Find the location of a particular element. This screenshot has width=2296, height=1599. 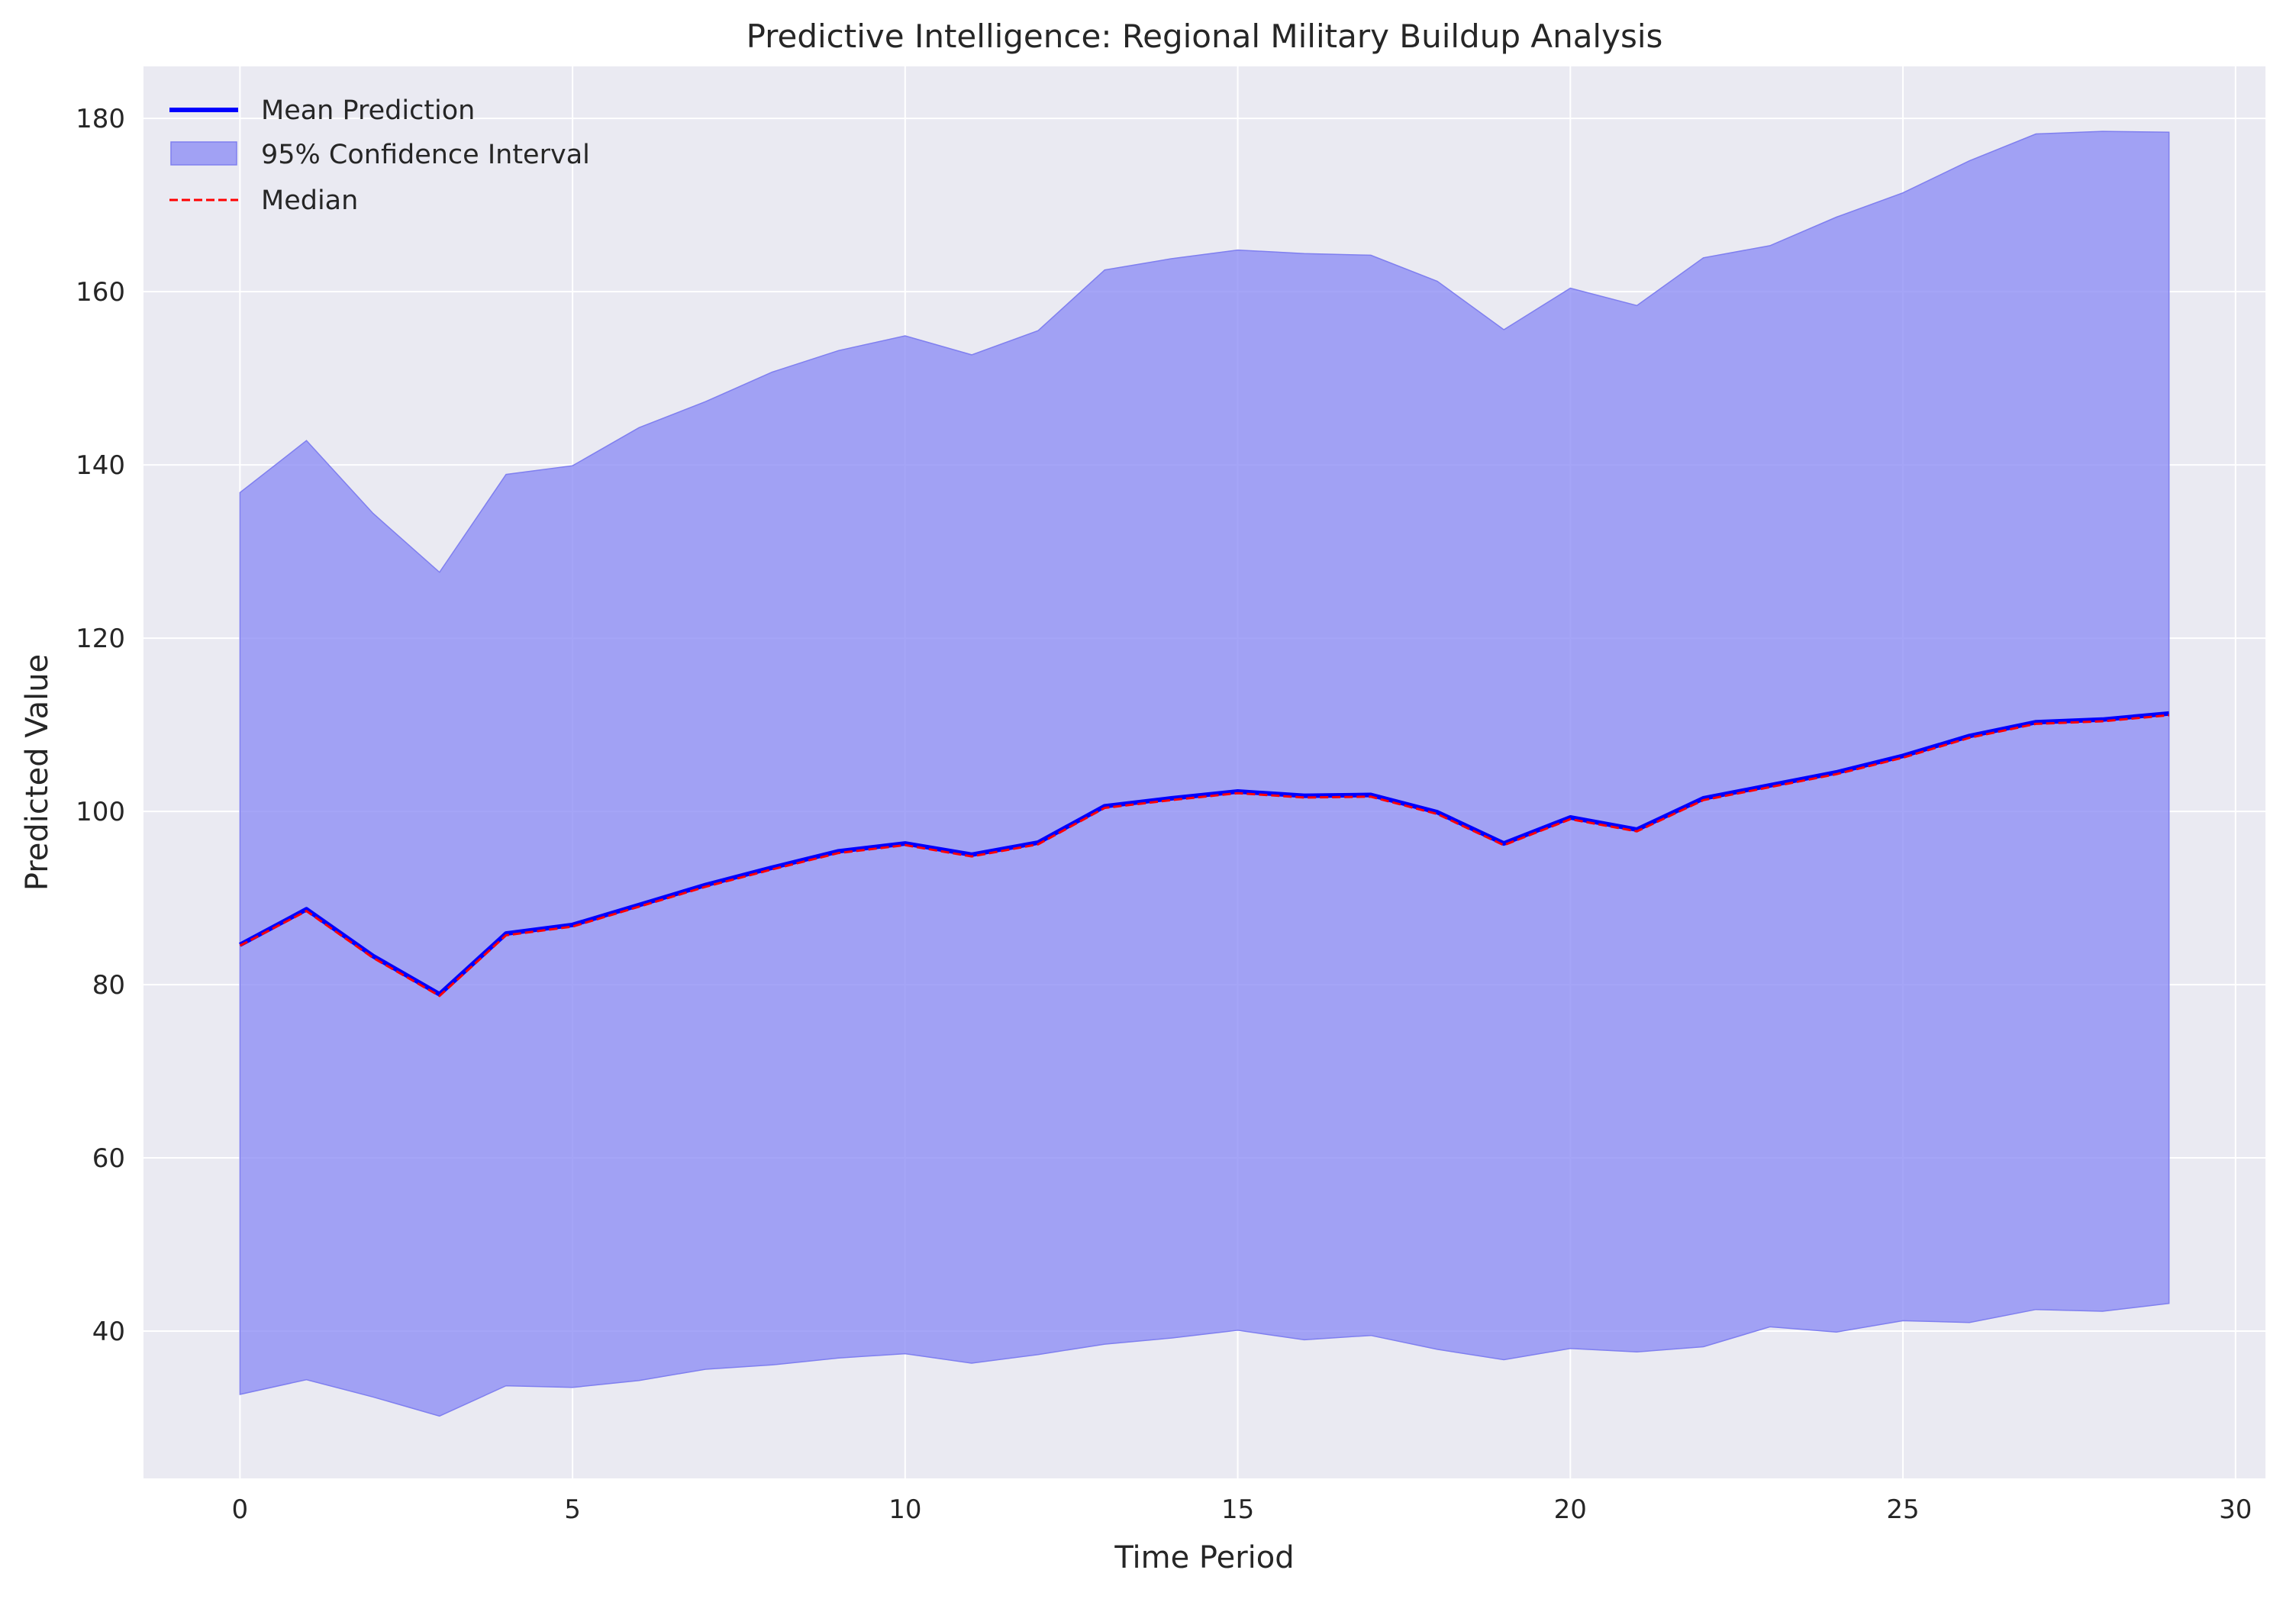

y-tick-label: 60 is located at coordinates (108, 1158).